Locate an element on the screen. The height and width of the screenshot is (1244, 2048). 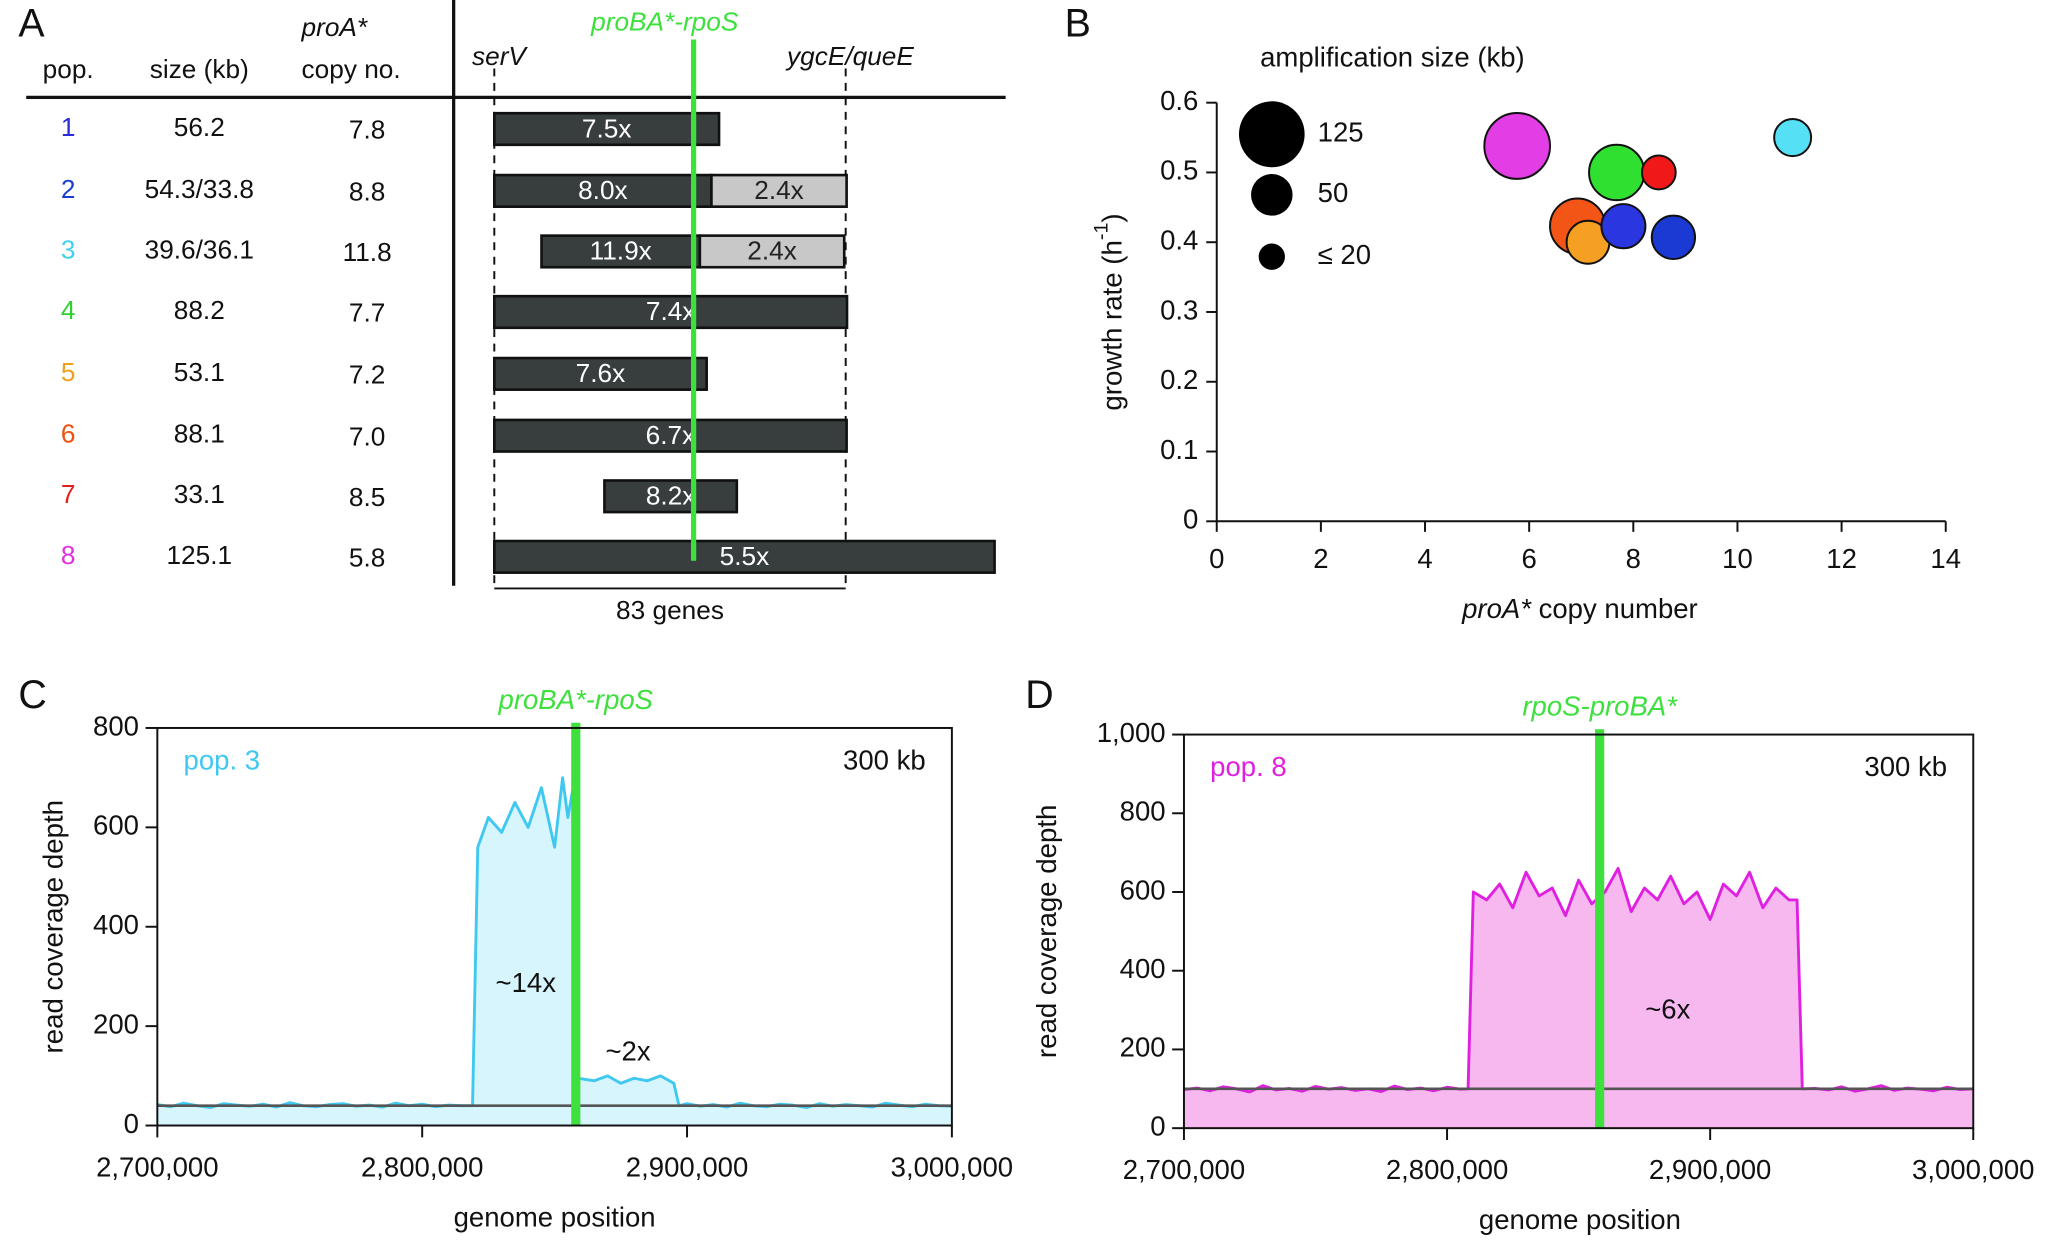
copy-cell: 11.8 is located at coordinates (367, 252).